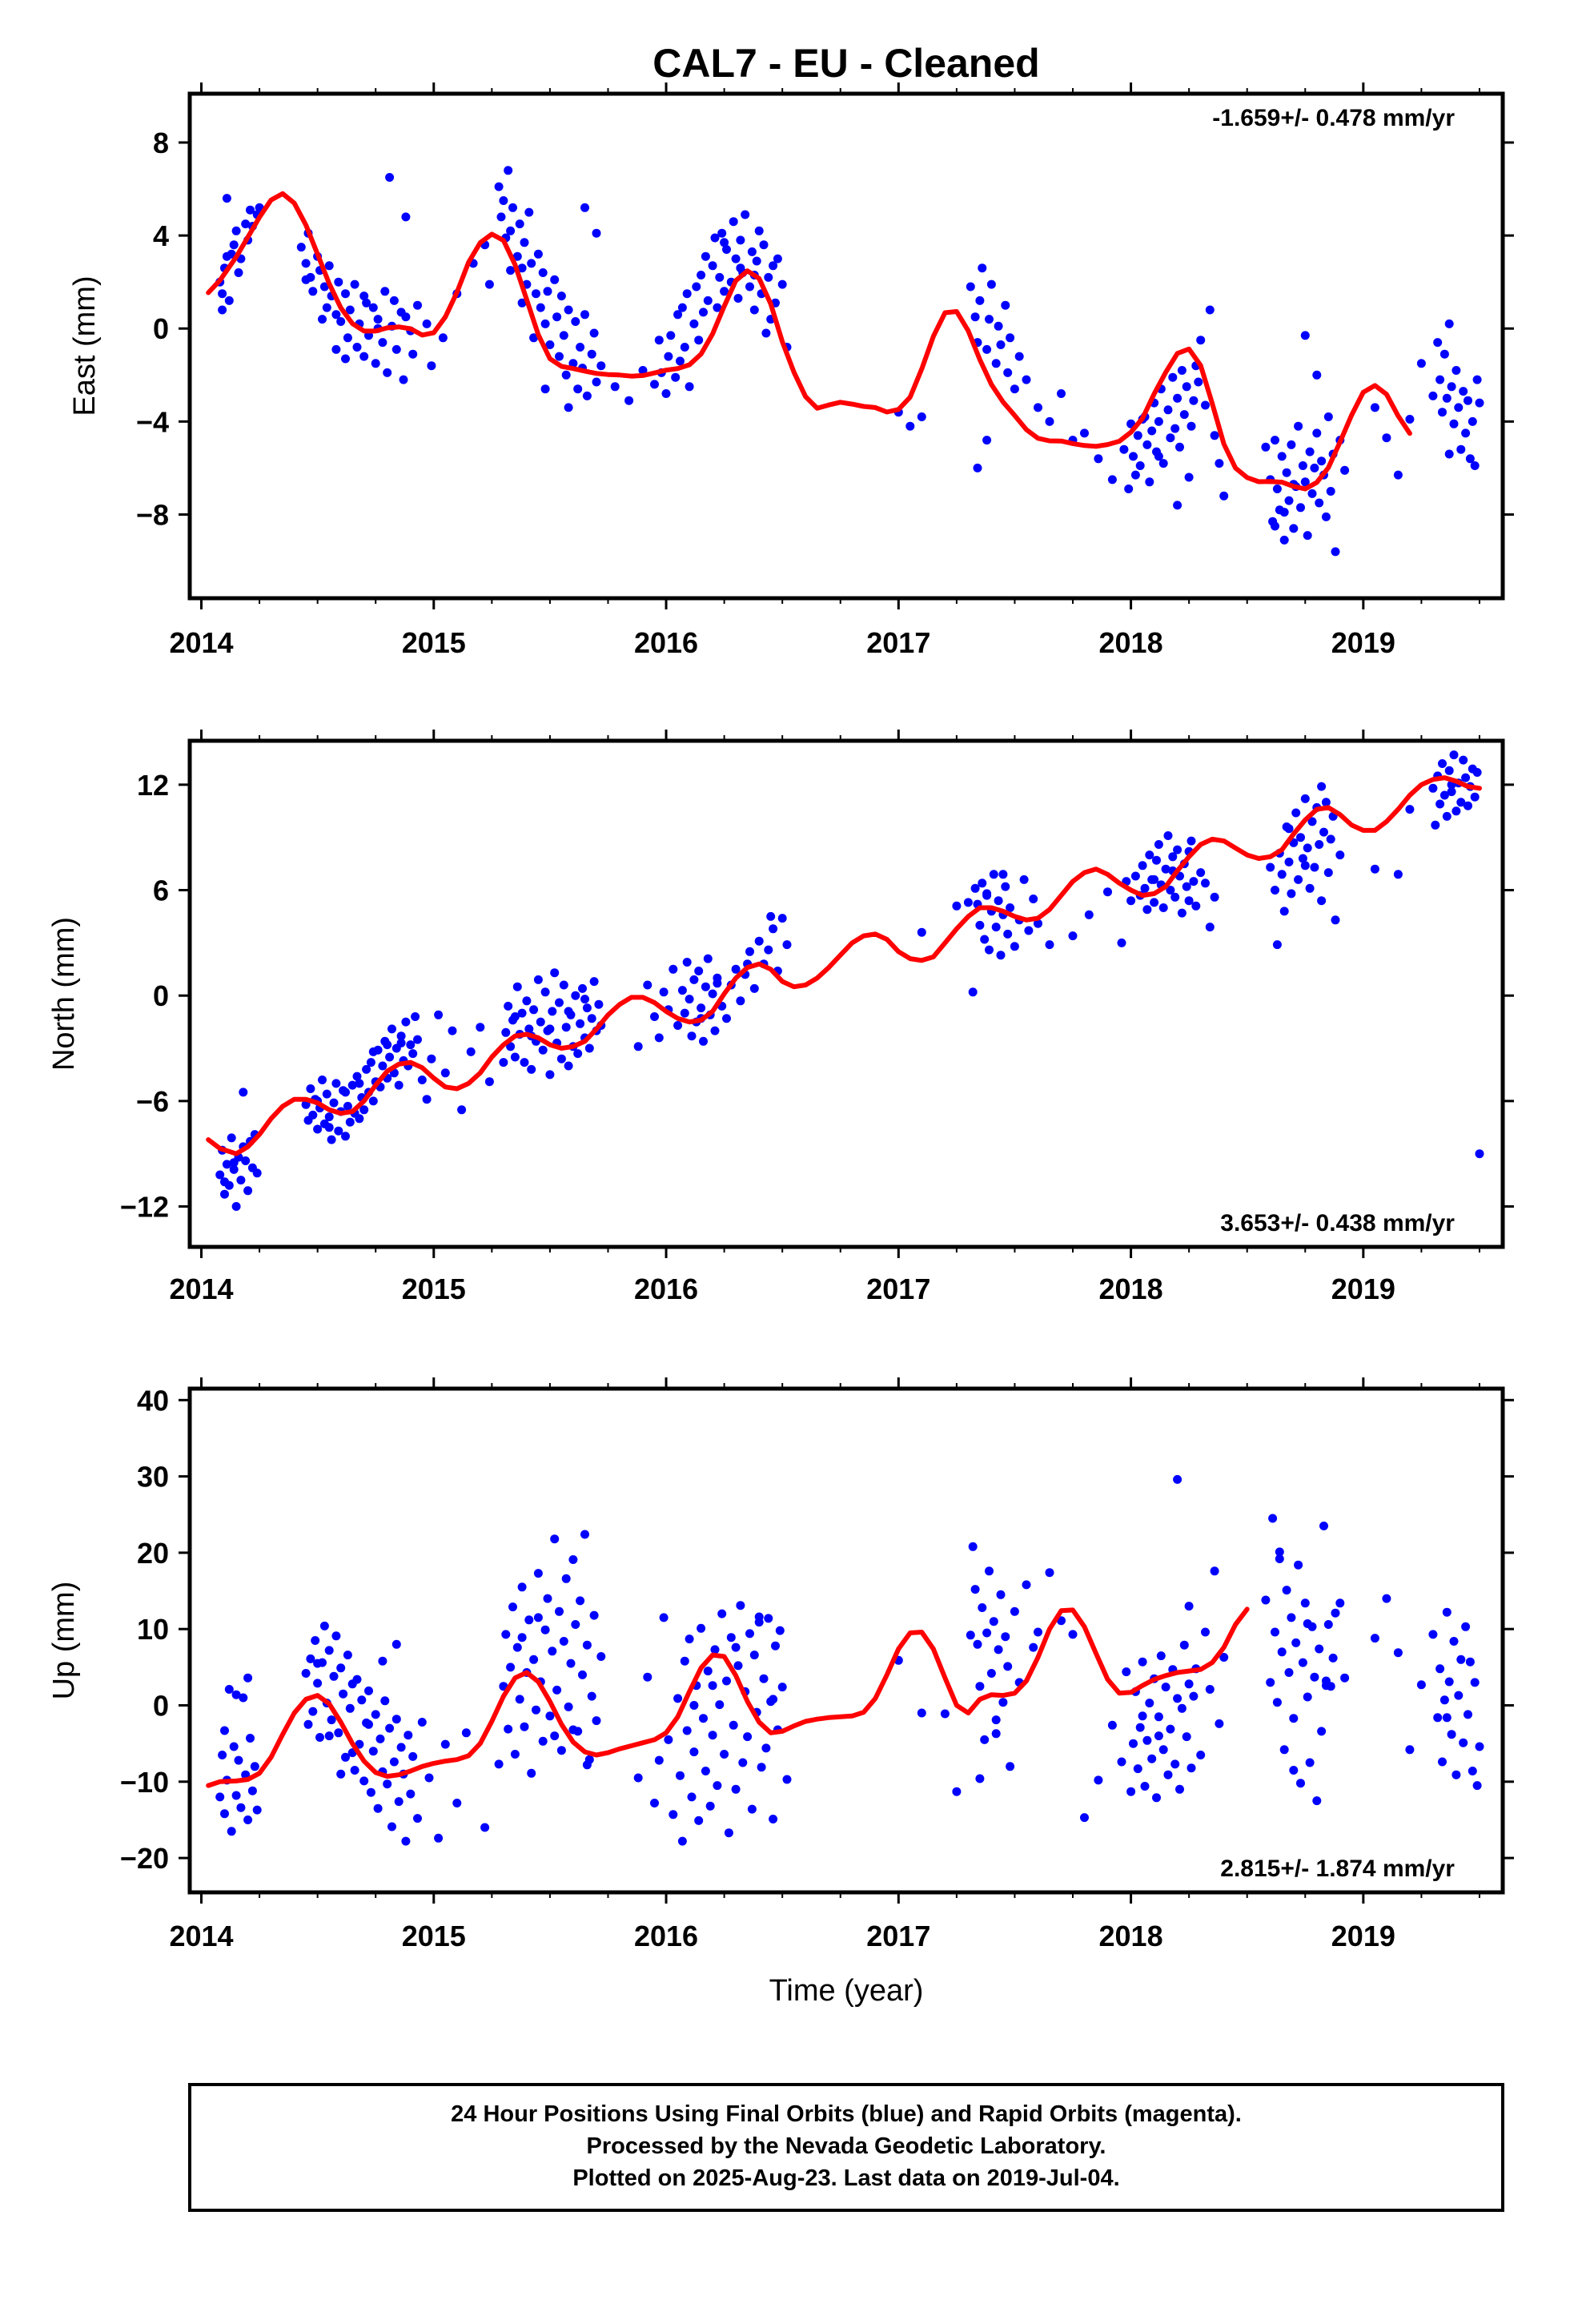  Describe the element at coordinates (809, 341) in the screenshot. I see `model-fit-line` at that location.